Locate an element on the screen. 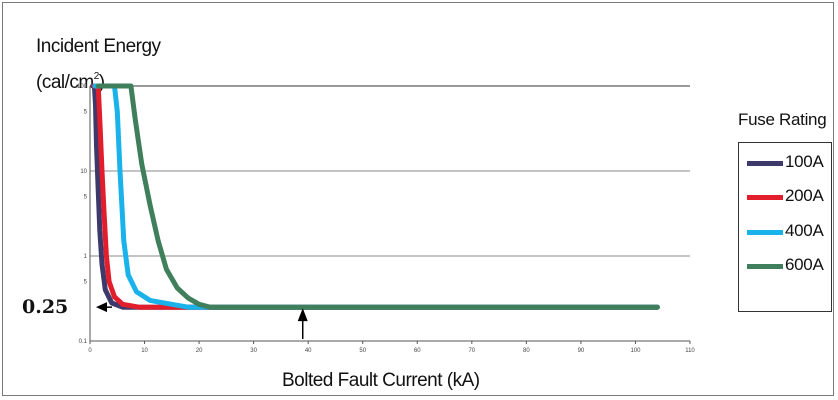 This screenshot has height=400, width=838. y-axis-label-line1: Incident Energy is located at coordinates (98, 46).